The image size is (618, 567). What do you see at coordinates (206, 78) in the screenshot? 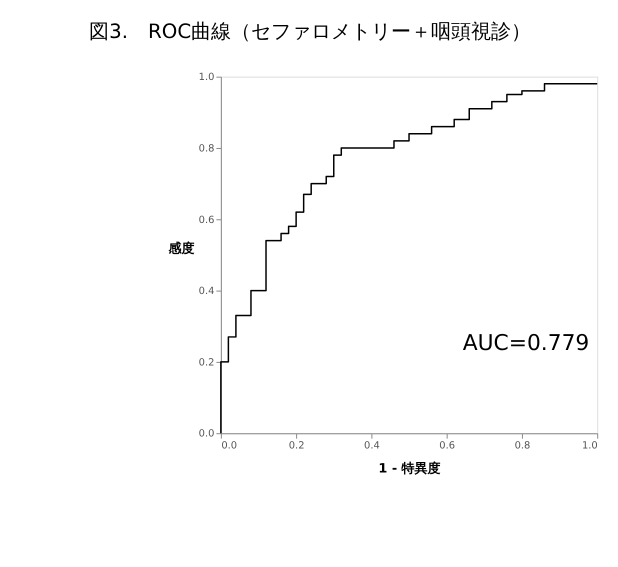
I see `y-tick-label: 1.0` at bounding box center [206, 78].